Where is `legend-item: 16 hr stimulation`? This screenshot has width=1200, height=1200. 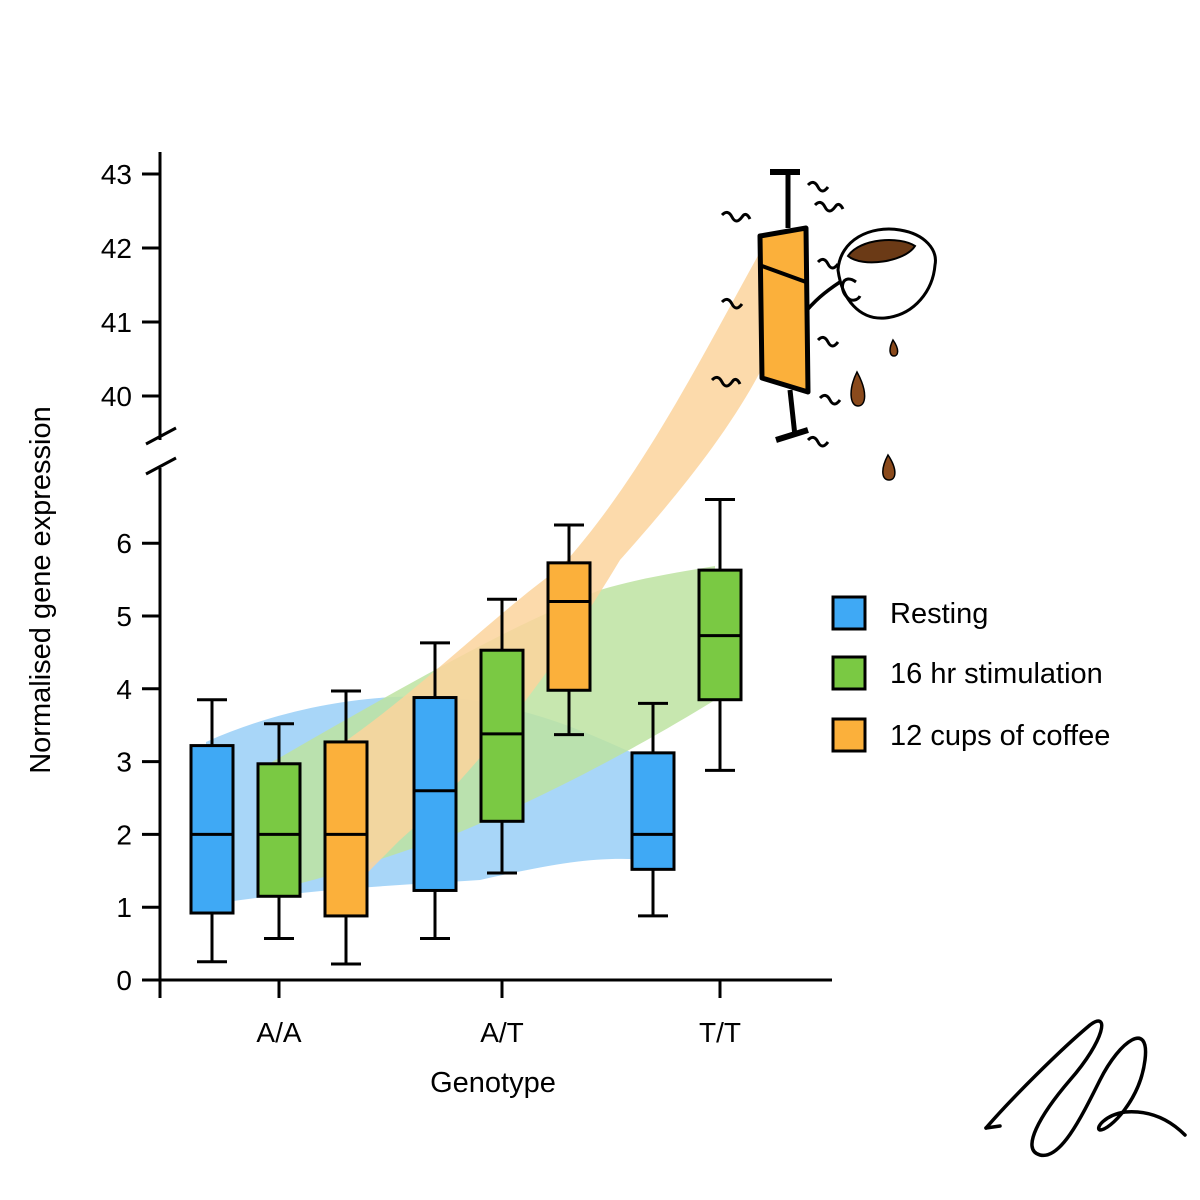
legend-item: 16 hr stimulation is located at coordinates (967, 673).